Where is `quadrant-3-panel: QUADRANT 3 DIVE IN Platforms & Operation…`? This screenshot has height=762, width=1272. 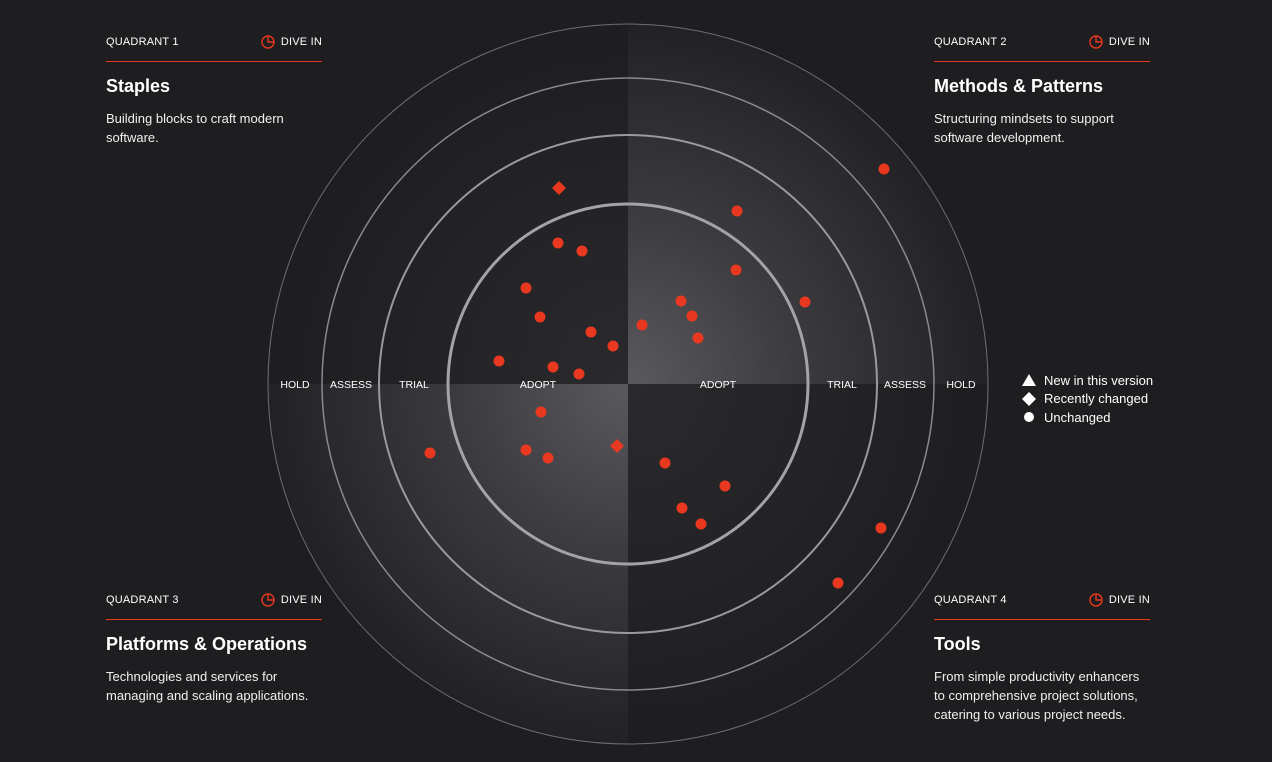 quadrant-3-panel: QUADRANT 3 DIVE IN Platforms & Operation… is located at coordinates (214, 649).